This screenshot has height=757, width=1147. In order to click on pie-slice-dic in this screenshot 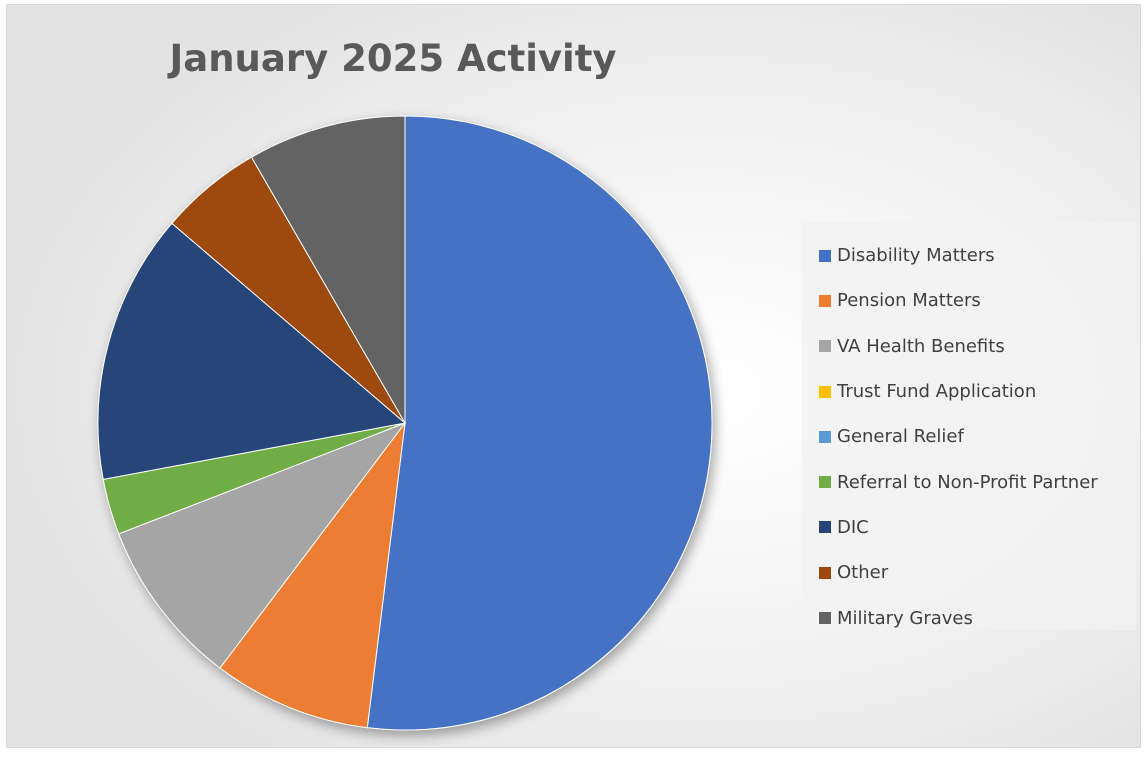, I will do `click(252, 351)`.